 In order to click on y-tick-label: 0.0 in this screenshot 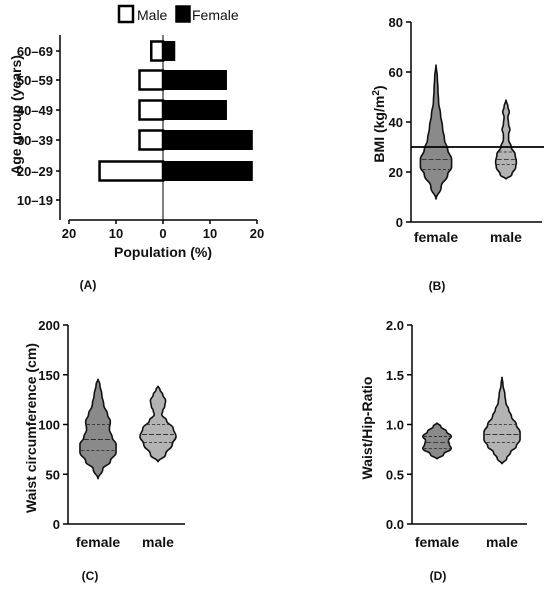, I will do `click(395, 524)`.